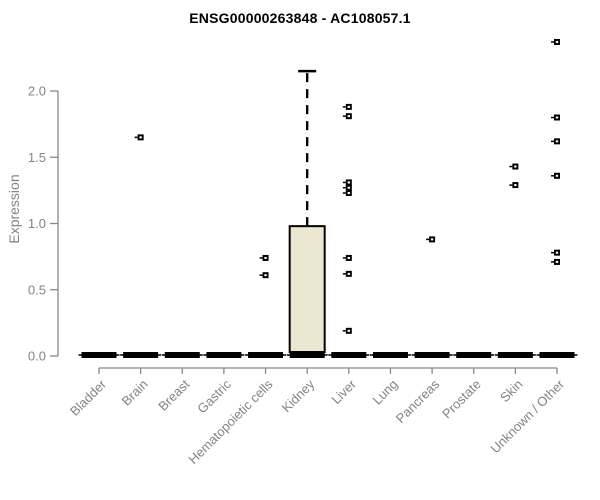 The image size is (600, 500). What do you see at coordinates (37, 289) in the screenshot?
I see `y-tick-label: 0.5` at bounding box center [37, 289].